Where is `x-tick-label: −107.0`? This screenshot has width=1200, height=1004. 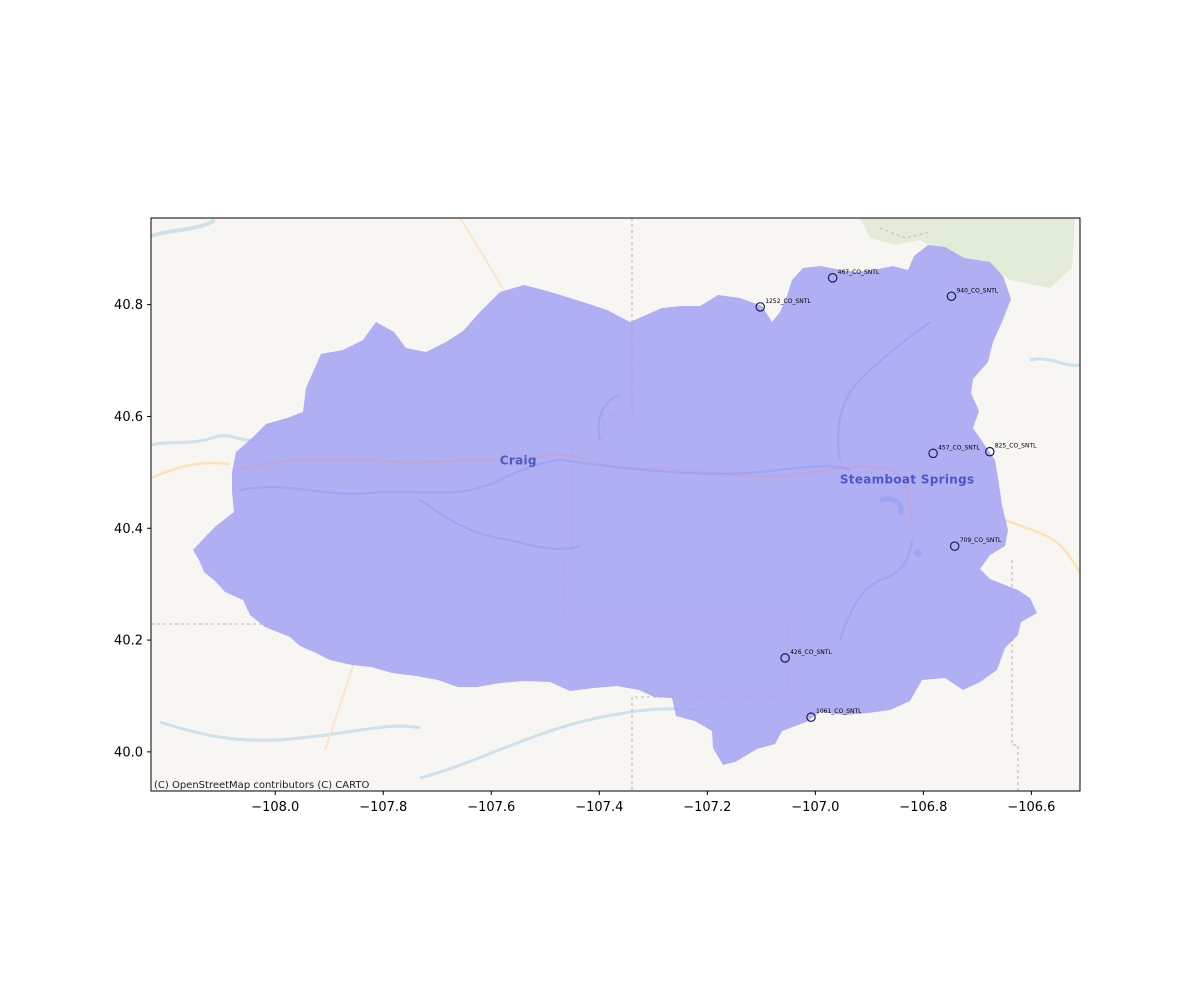 x-tick-label: −107.0 is located at coordinates (815, 807).